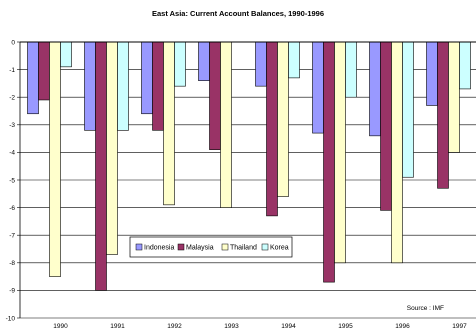 Image resolution: width=476 pixels, height=329 pixels. Describe the element at coordinates (329, 162) in the screenshot. I see `bar-malaysia-1995` at that location.